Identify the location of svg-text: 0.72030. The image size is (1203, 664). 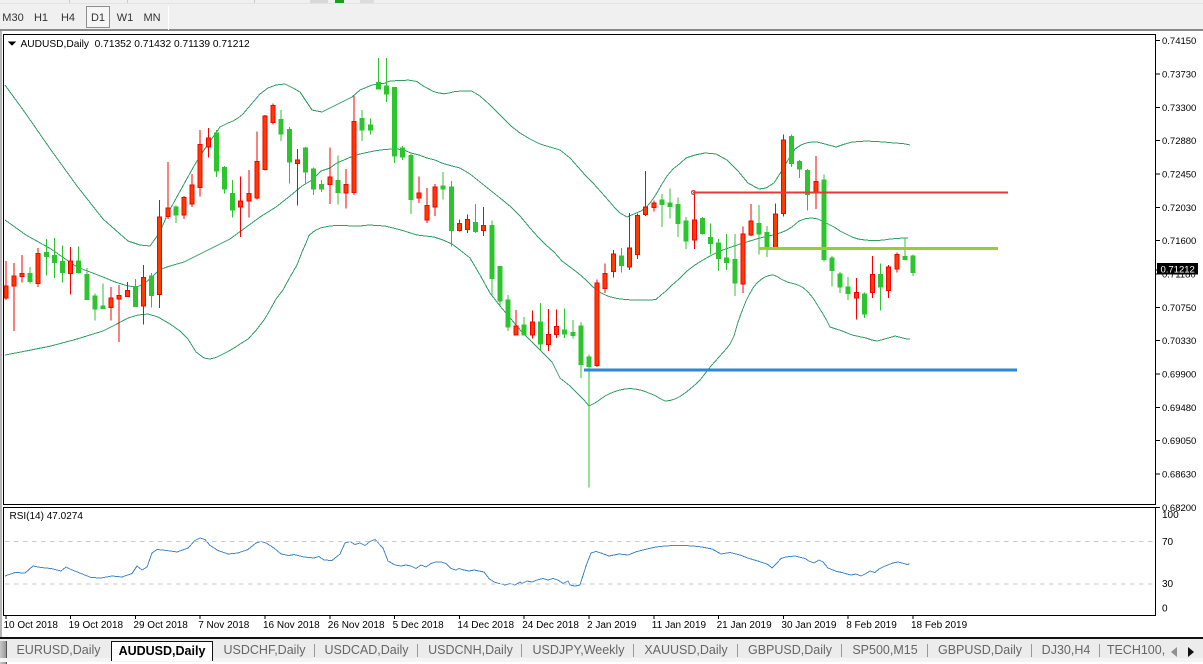
(1179, 208).